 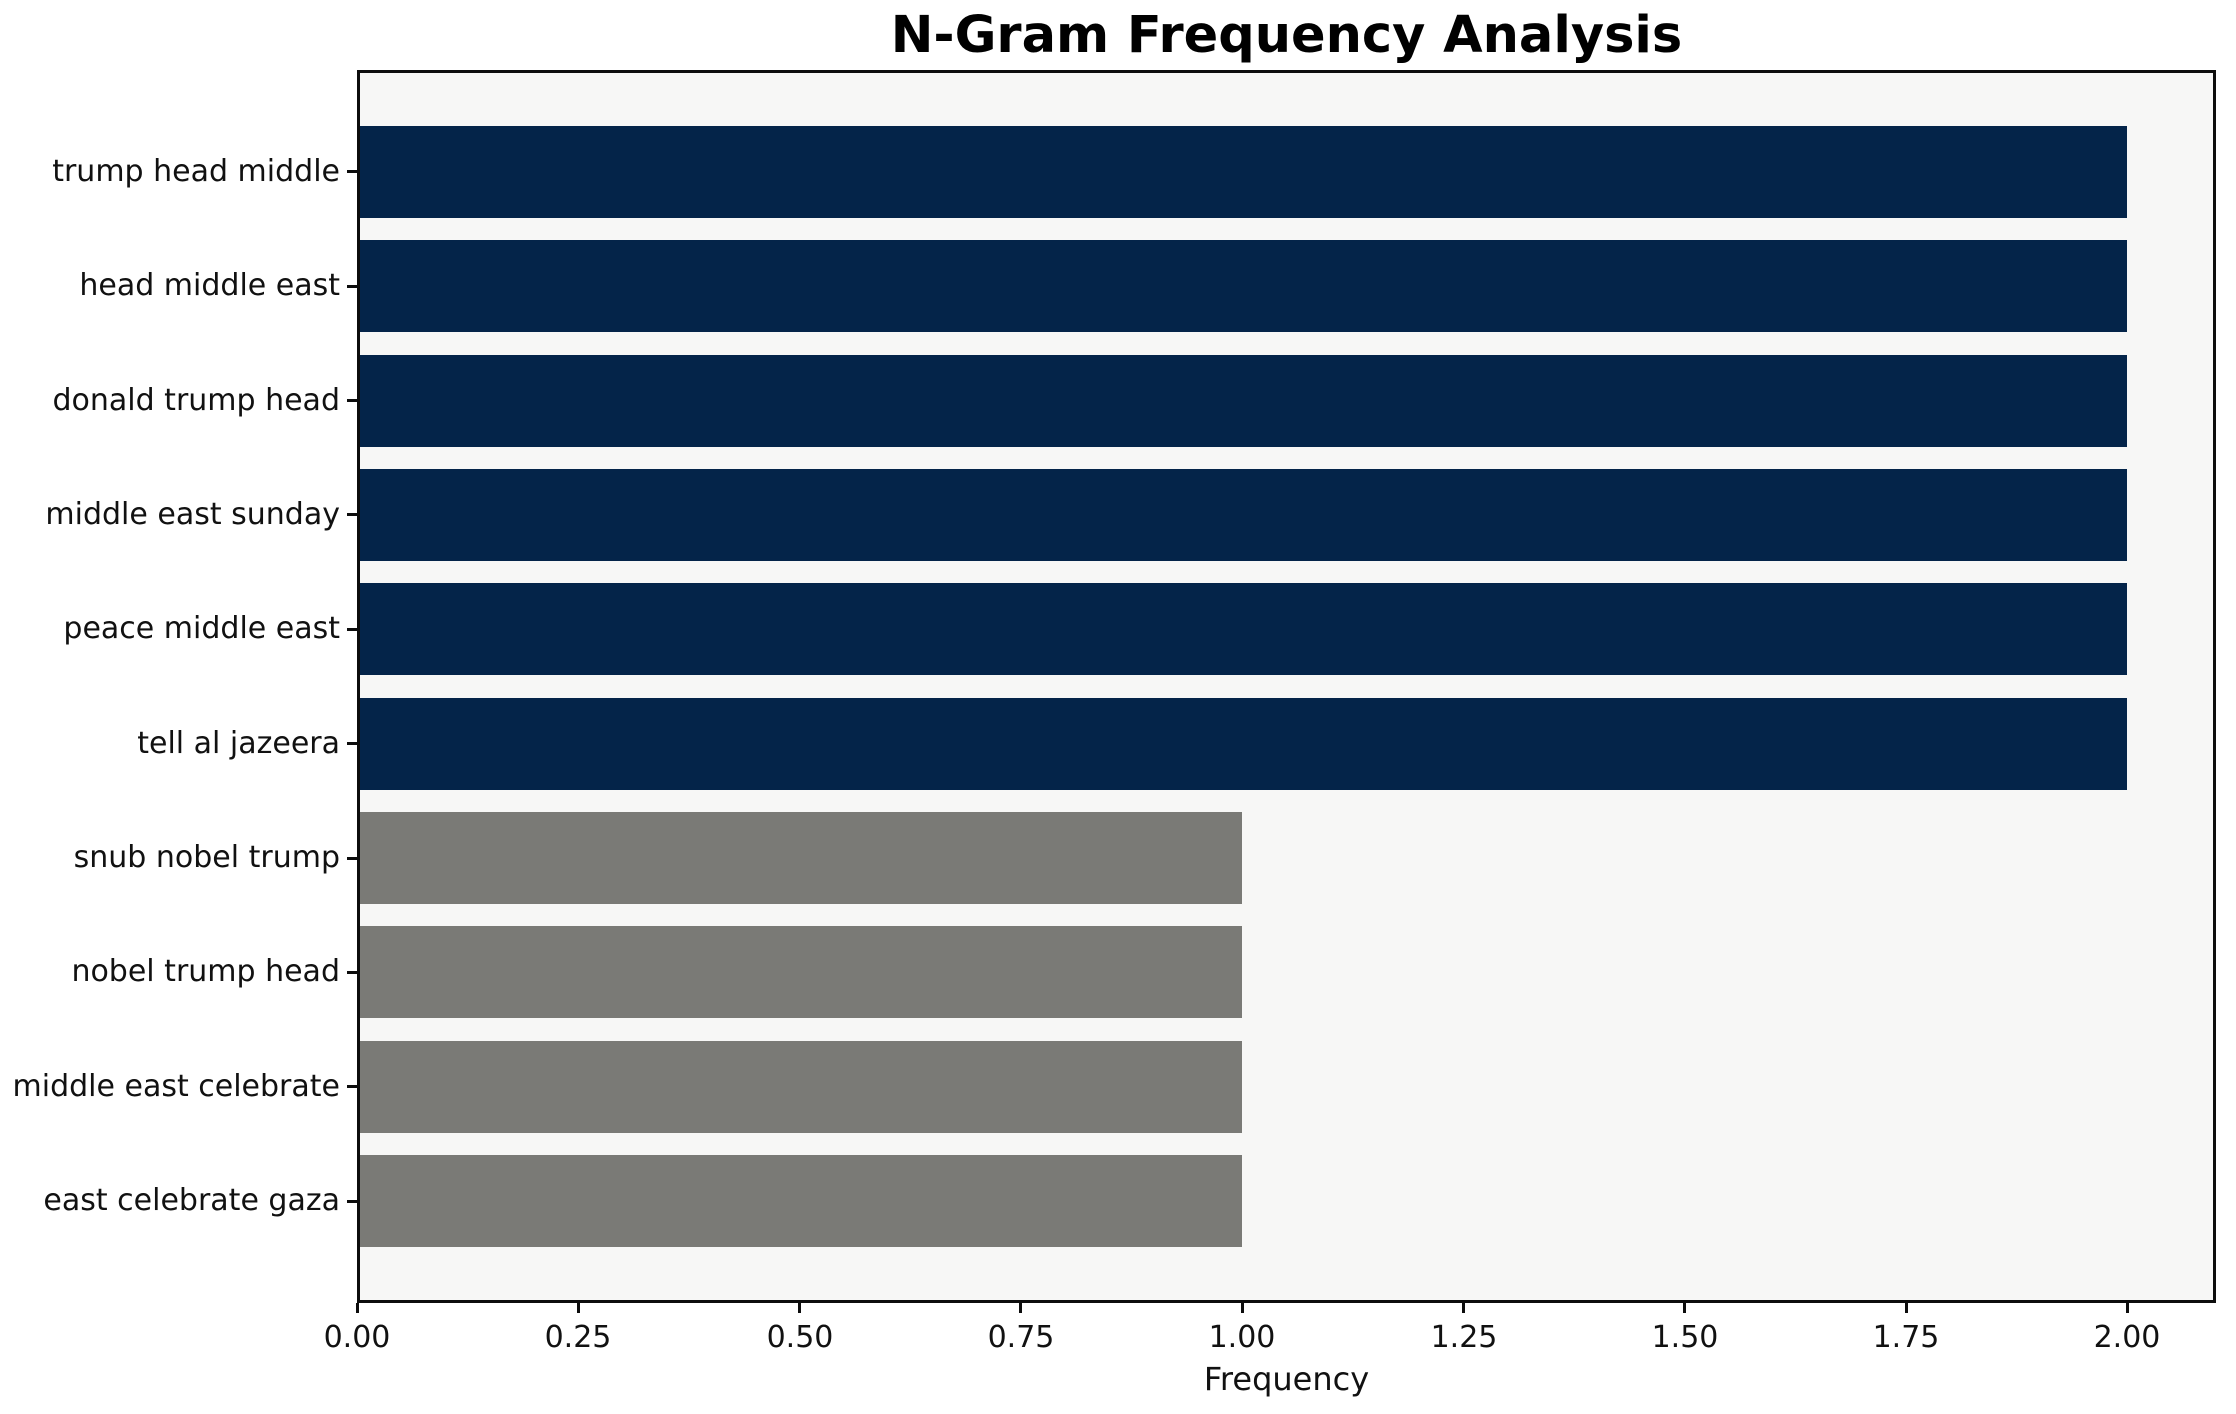 What do you see at coordinates (800, 1337) in the screenshot?
I see `x-tick-label: 0.50` at bounding box center [800, 1337].